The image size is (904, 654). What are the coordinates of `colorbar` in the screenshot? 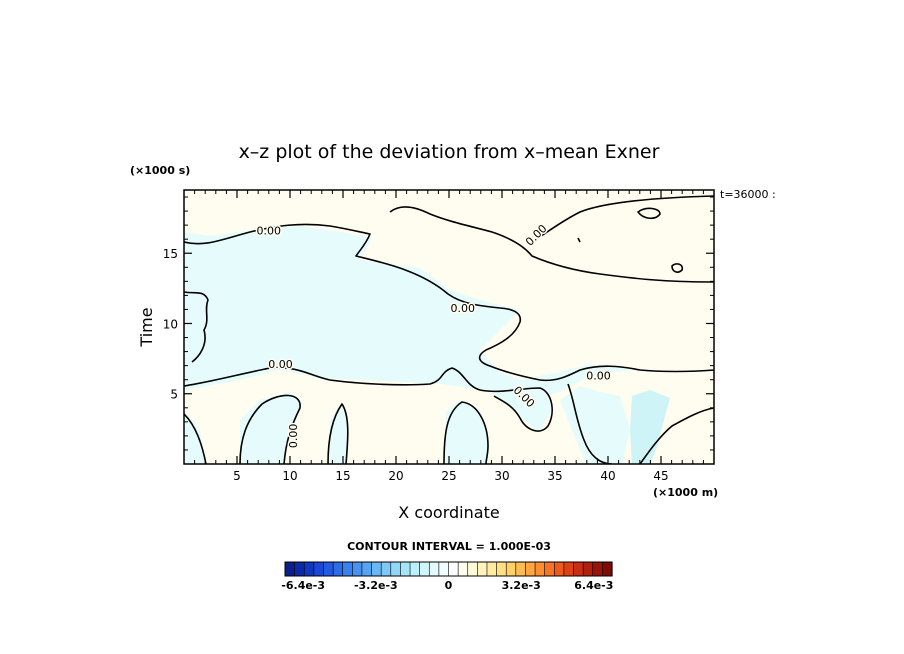 It's located at (448, 569).